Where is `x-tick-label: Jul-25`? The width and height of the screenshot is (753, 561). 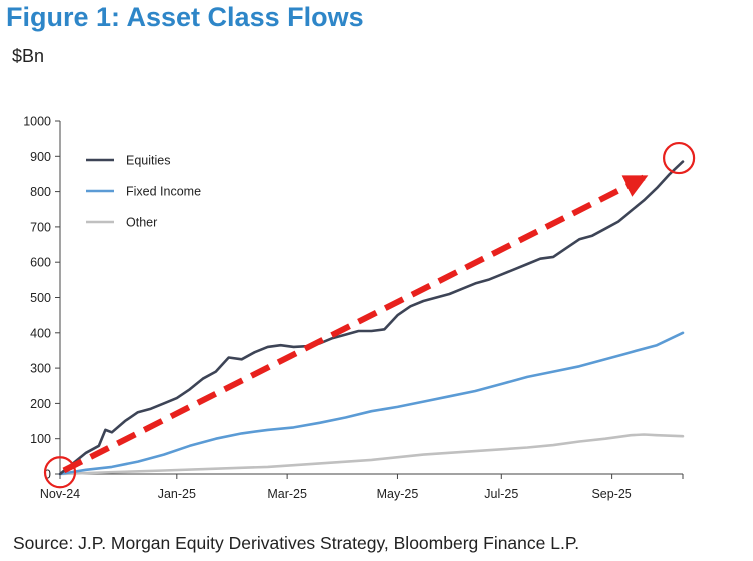 x-tick-label: Jul-25 is located at coordinates (501, 494).